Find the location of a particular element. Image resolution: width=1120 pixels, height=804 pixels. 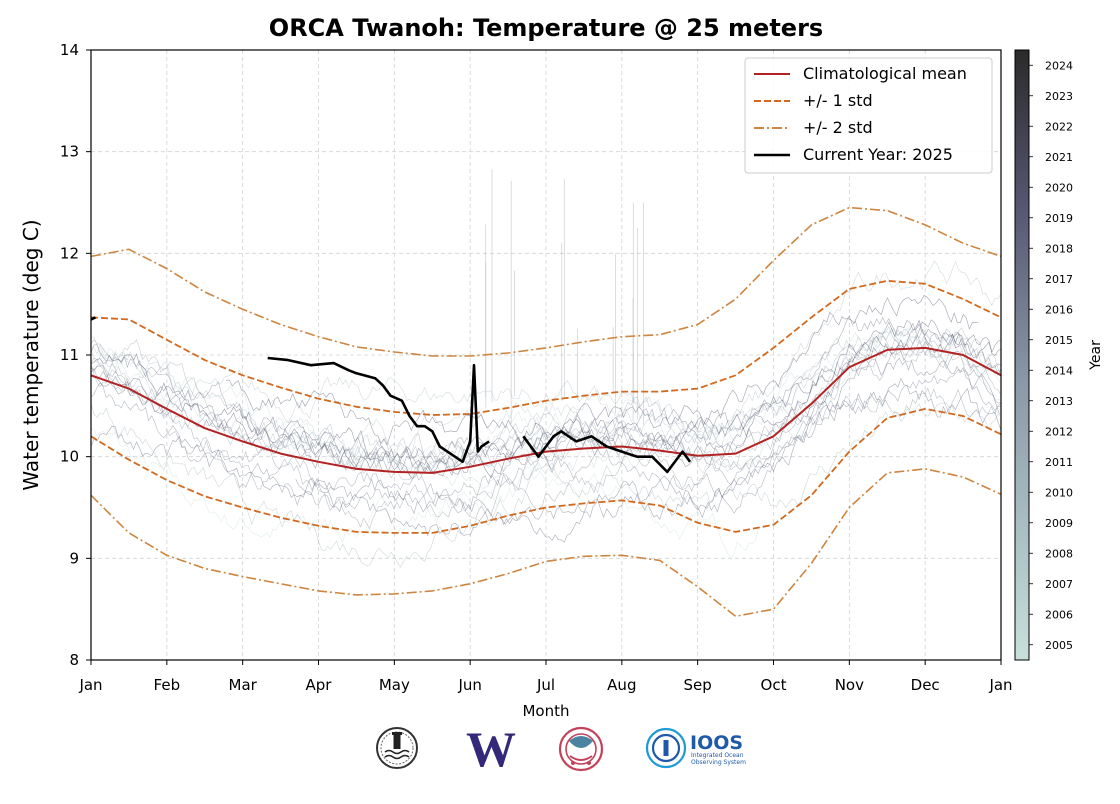

colorbar-gradient is located at coordinates (1022, 355).